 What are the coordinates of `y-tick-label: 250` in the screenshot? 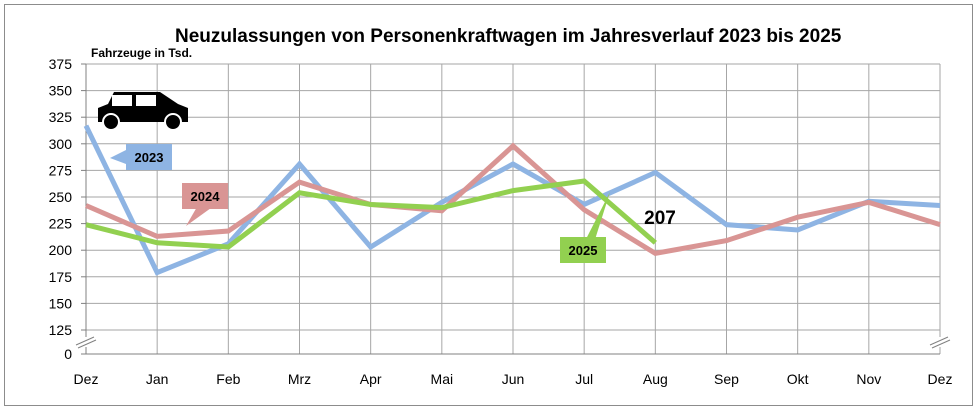 It's located at (61, 197).